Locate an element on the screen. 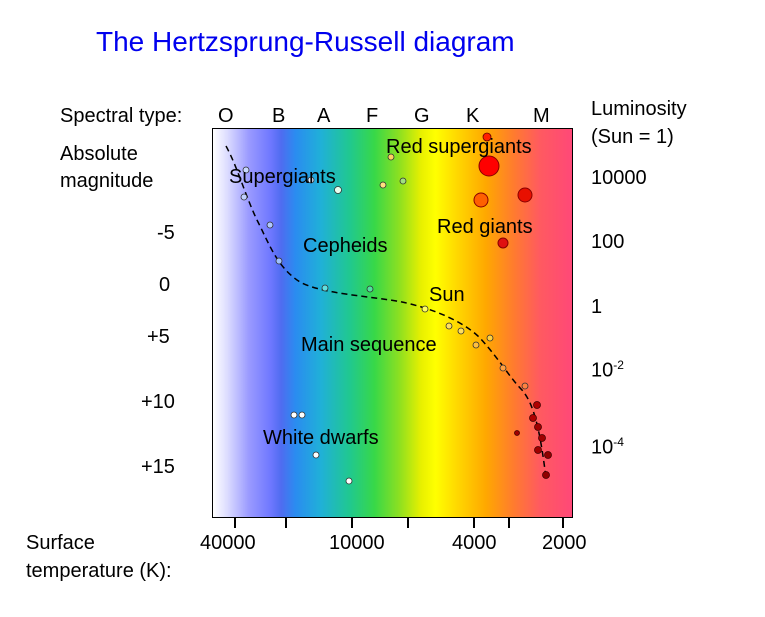  spectral-k: K is located at coordinates (473, 116).